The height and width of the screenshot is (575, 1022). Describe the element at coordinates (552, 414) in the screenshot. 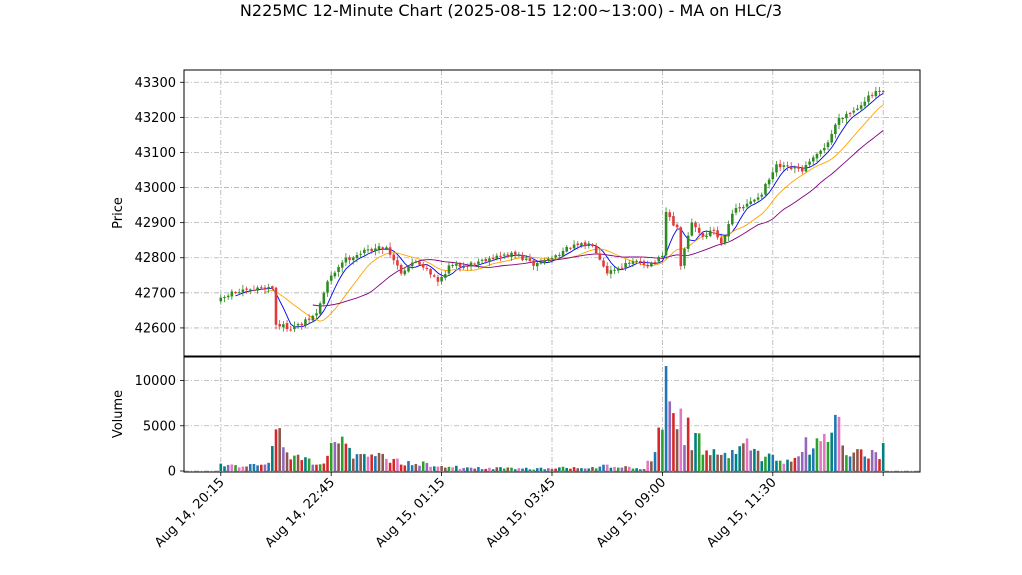

I see `volume-grid` at that location.